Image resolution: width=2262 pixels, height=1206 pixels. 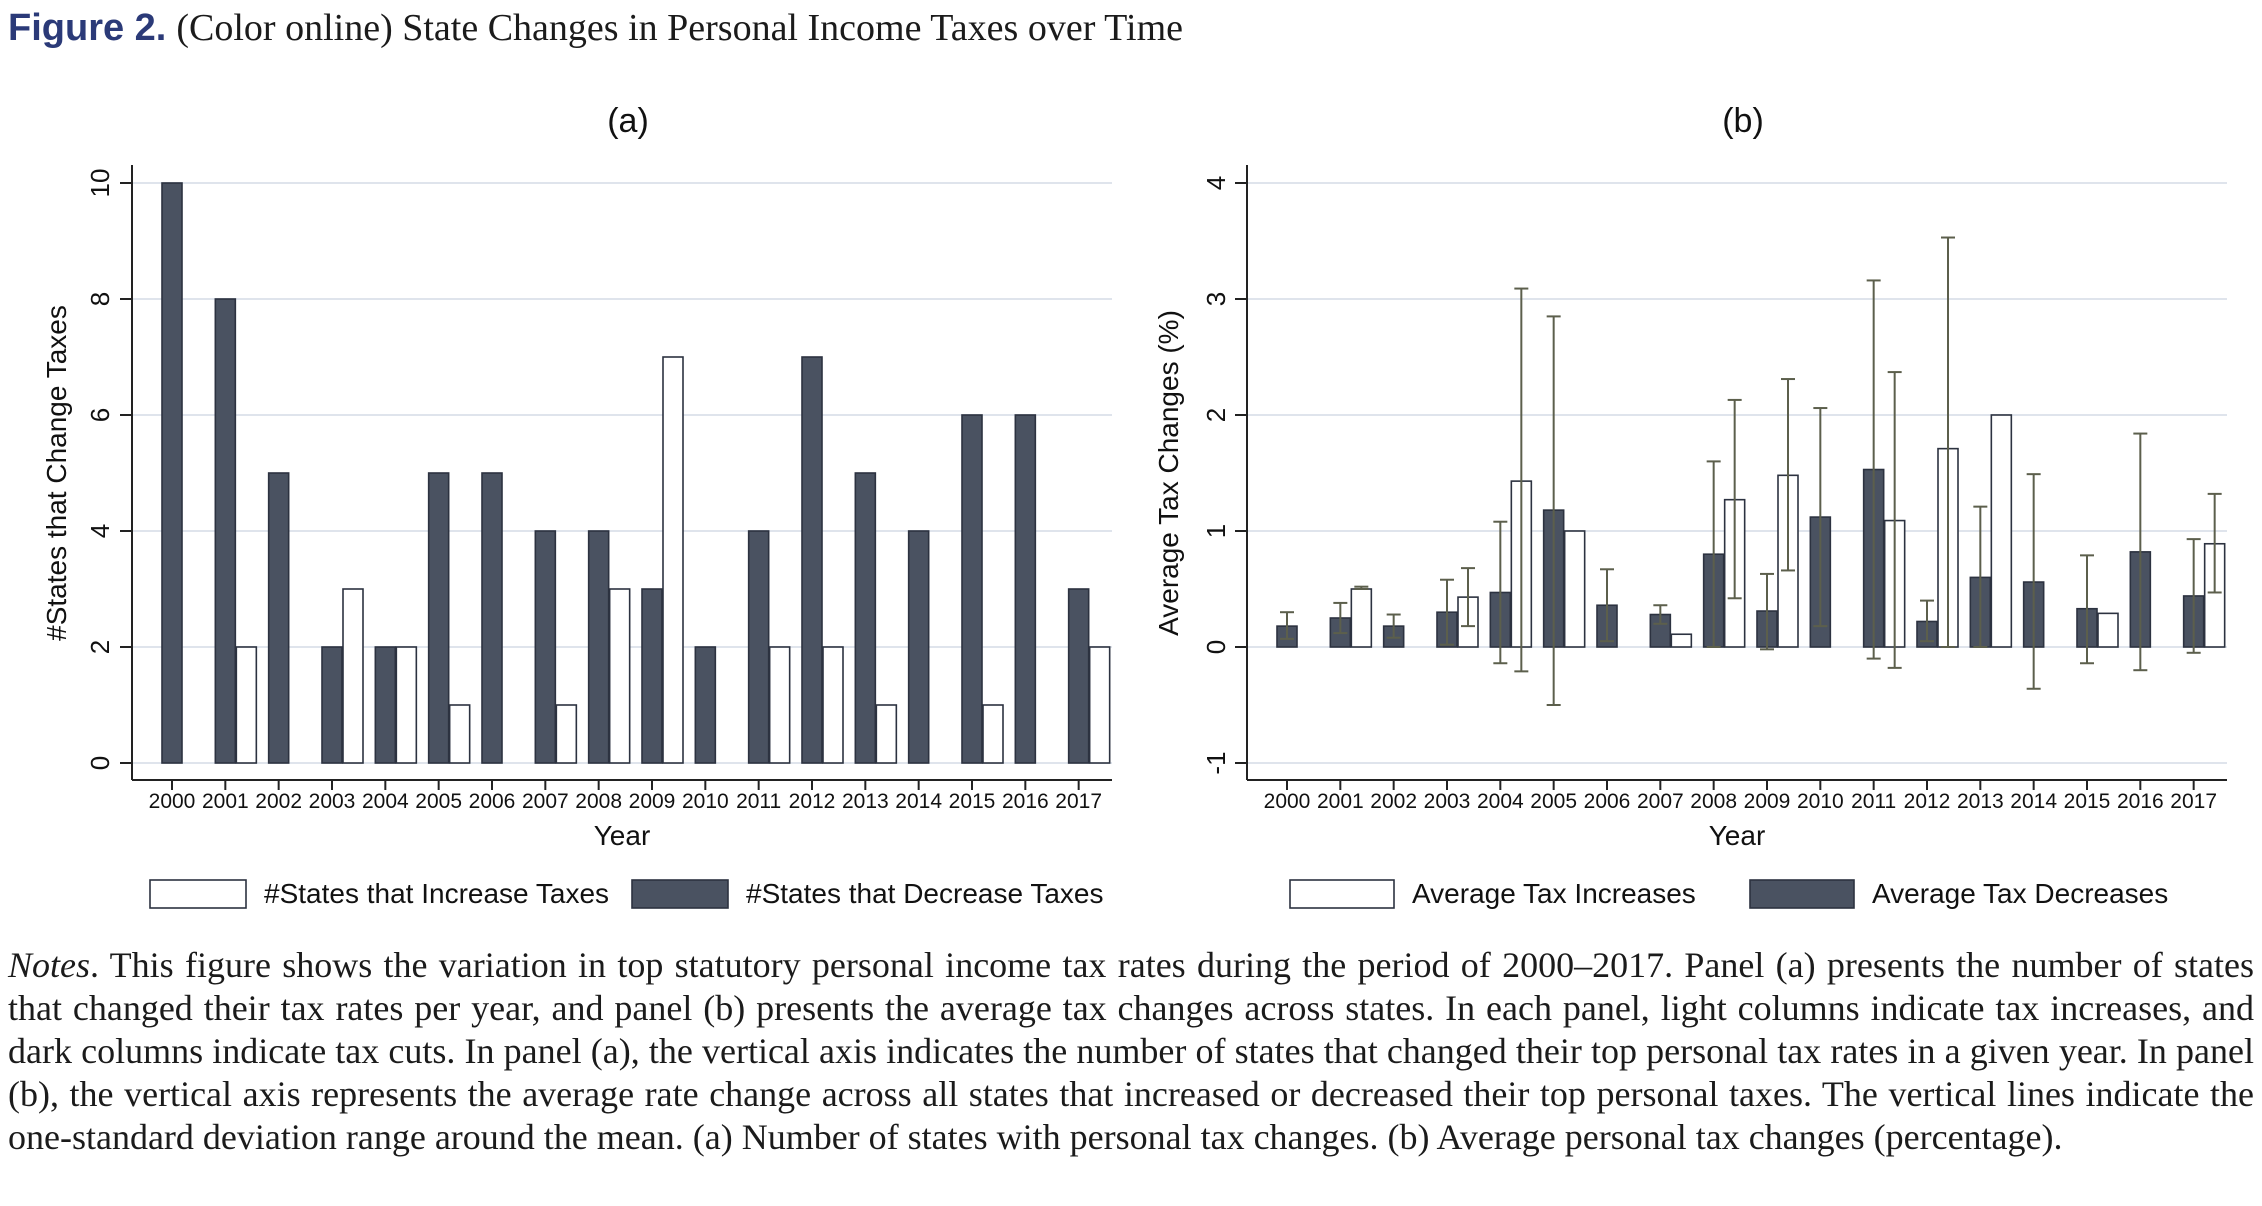 I want to click on y-tick-label: 1, so click(x=1216, y=531).